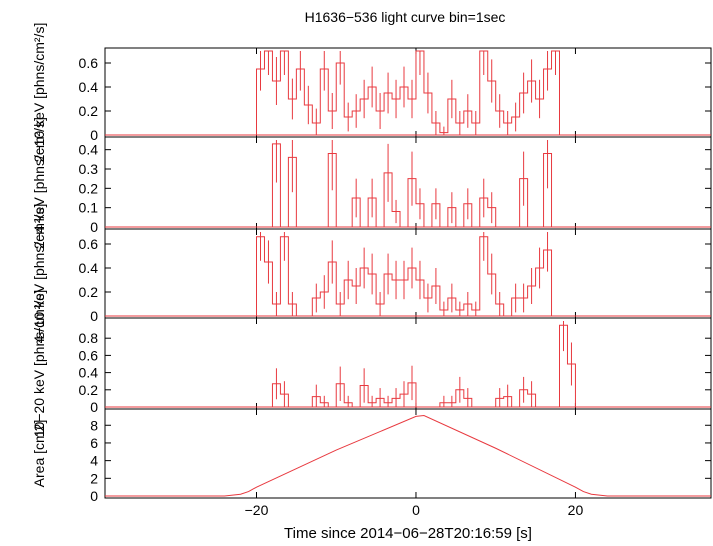 The width and height of the screenshot is (713, 546). I want to click on y-axis-label: 2−10 keV [phns/cm²/s], so click(39, 93).